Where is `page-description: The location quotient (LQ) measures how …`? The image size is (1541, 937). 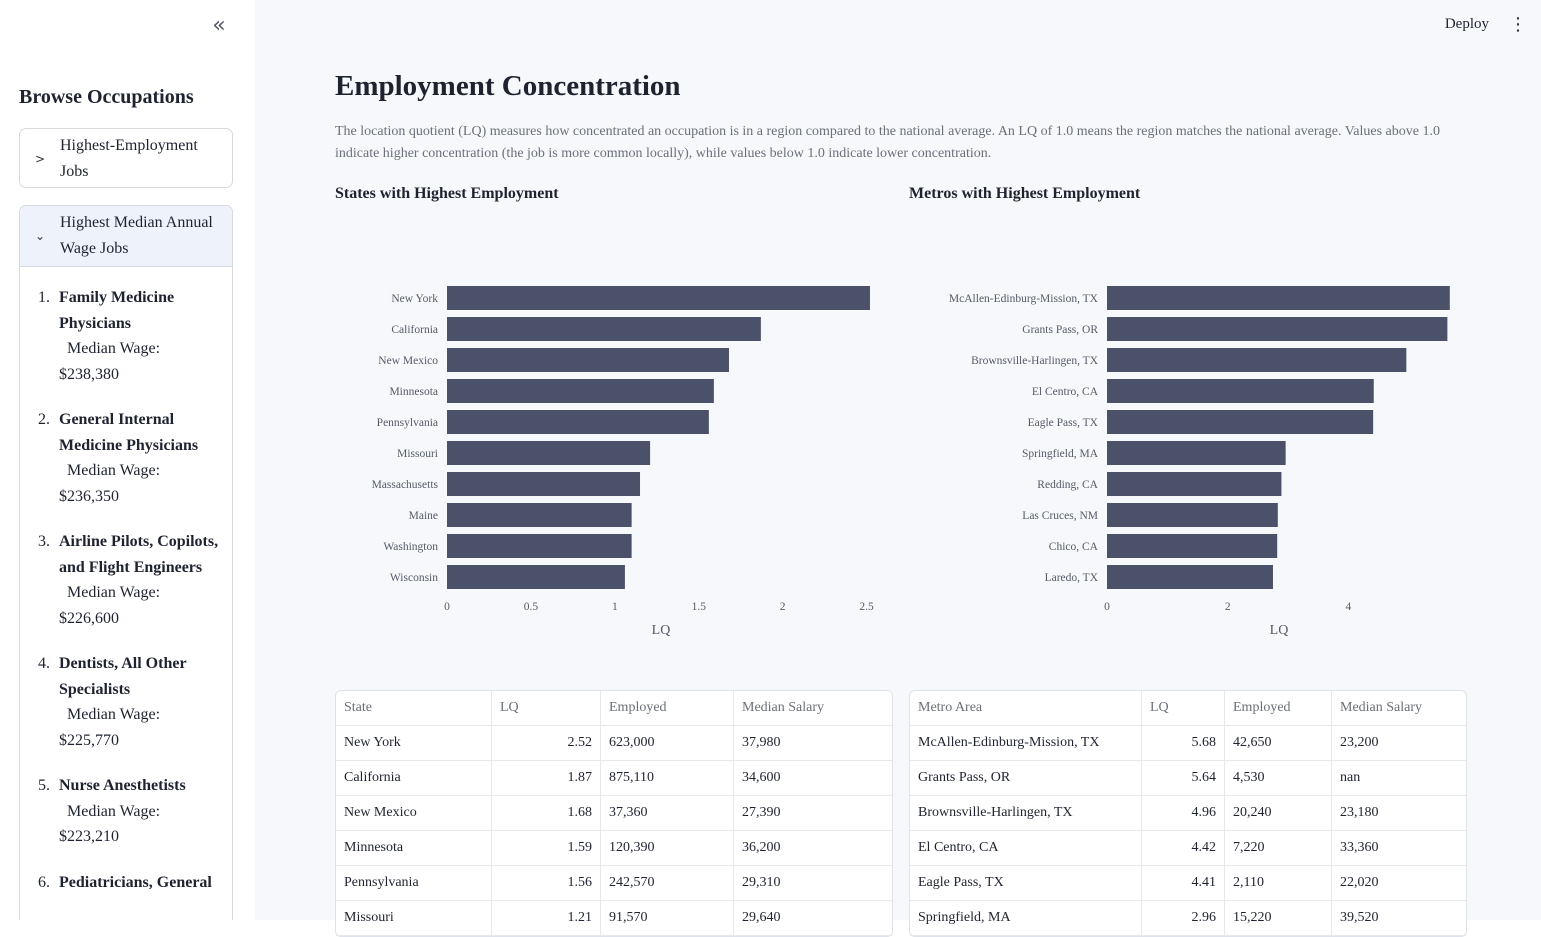 page-description: The location quotient (LQ) measures how … is located at coordinates (887, 142).